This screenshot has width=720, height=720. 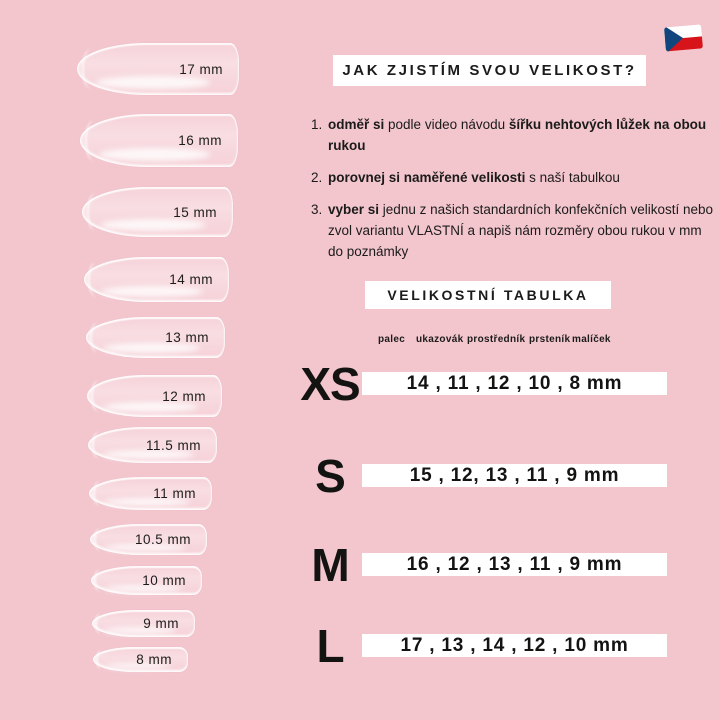 What do you see at coordinates (174, 493) in the screenshot?
I see `nail-size-label: 11 mm` at bounding box center [174, 493].